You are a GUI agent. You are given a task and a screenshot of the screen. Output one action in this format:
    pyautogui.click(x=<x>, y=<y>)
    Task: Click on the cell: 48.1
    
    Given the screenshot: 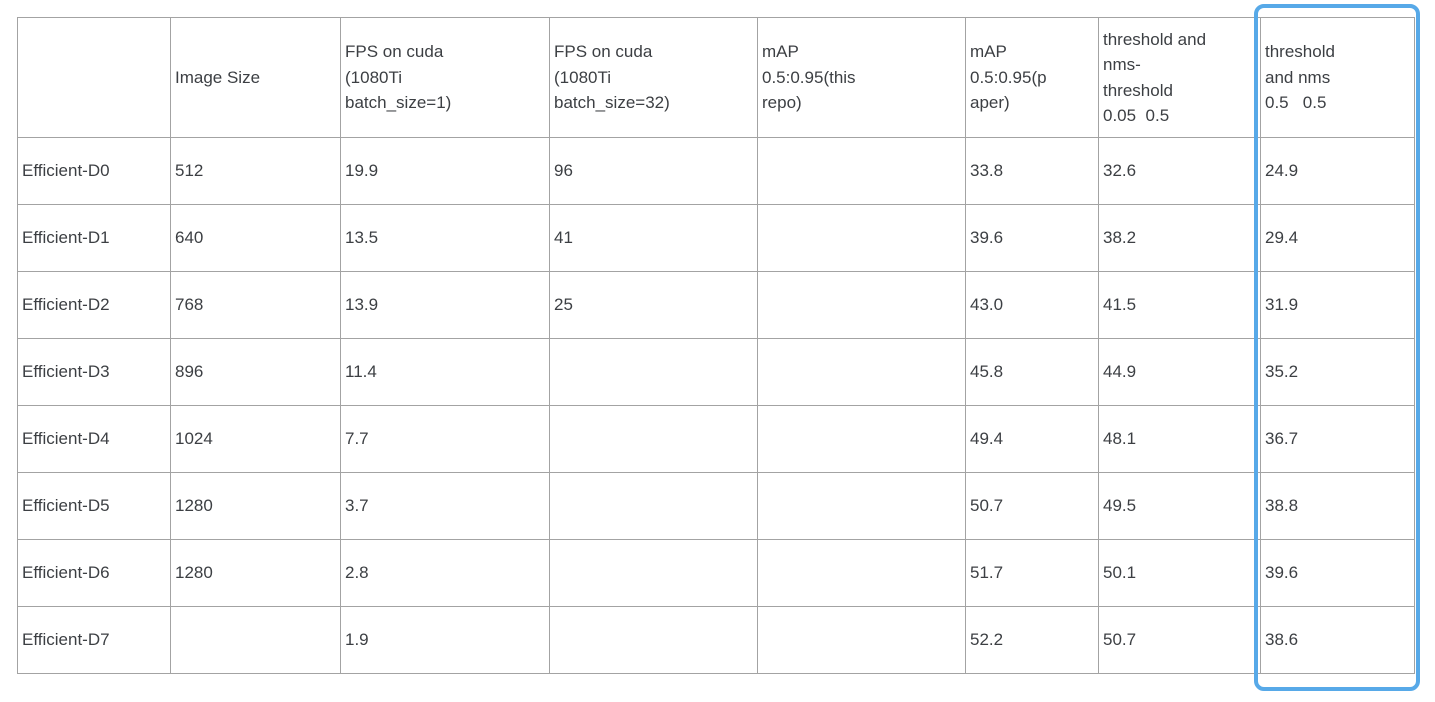 What is the action you would take?
    pyautogui.click(x=1179, y=439)
    